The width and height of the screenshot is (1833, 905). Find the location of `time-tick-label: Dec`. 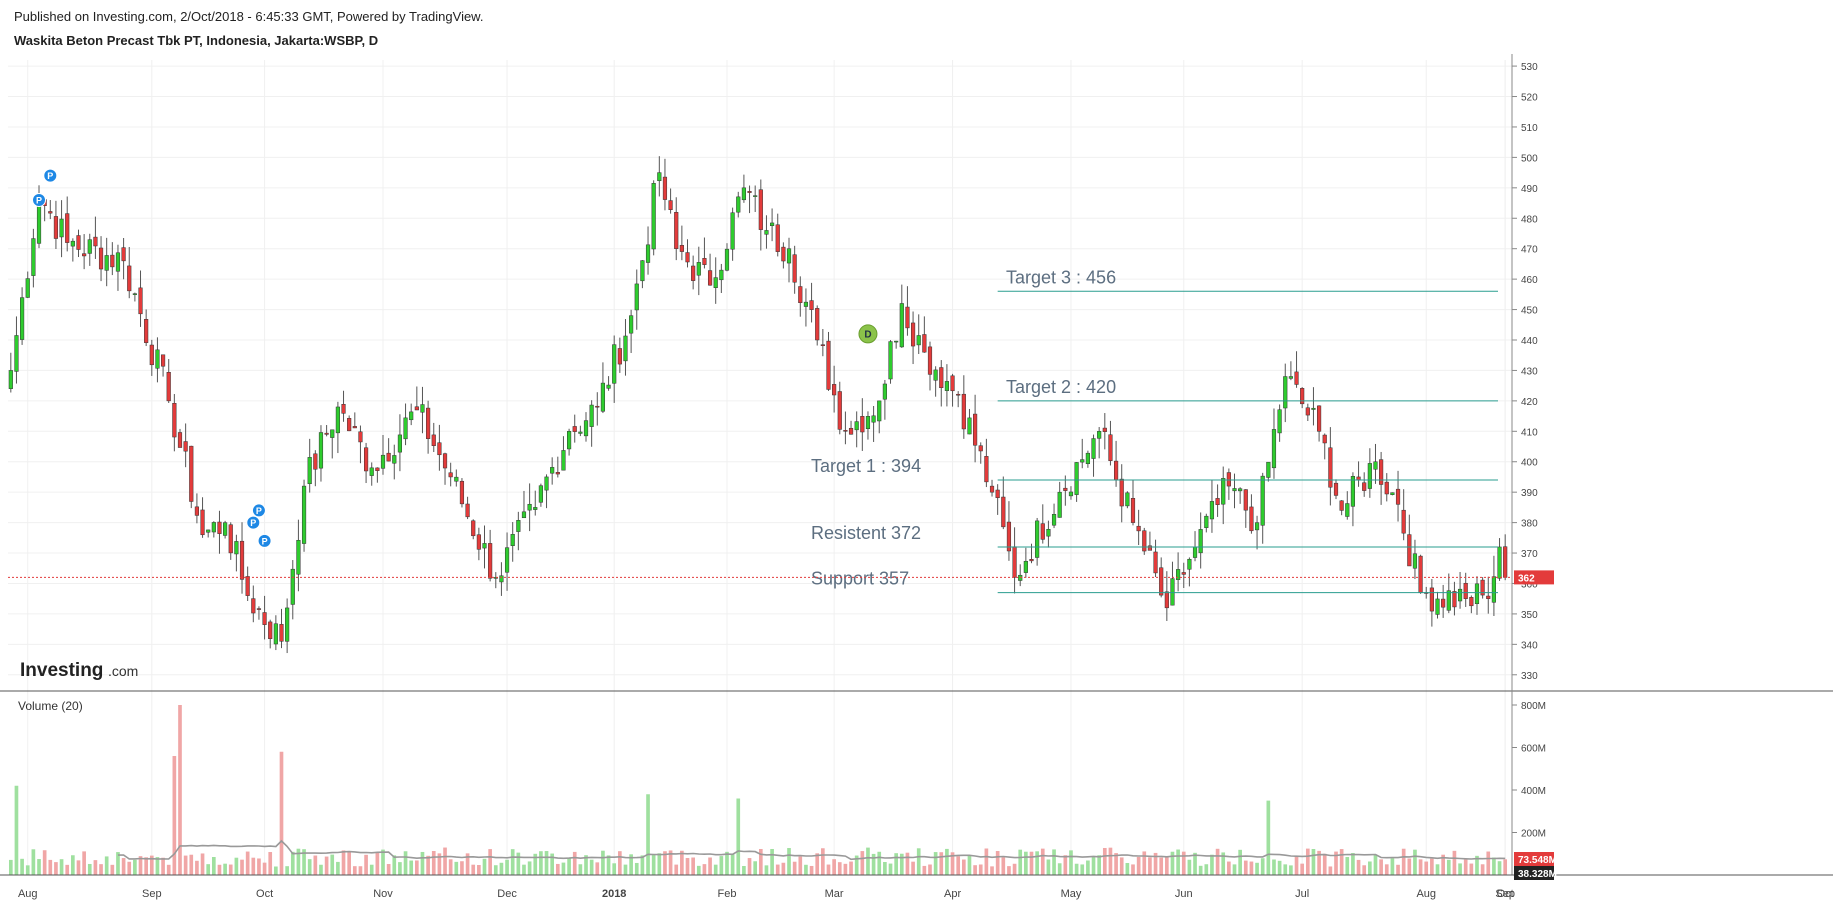

time-tick-label: Dec is located at coordinates (507, 894).